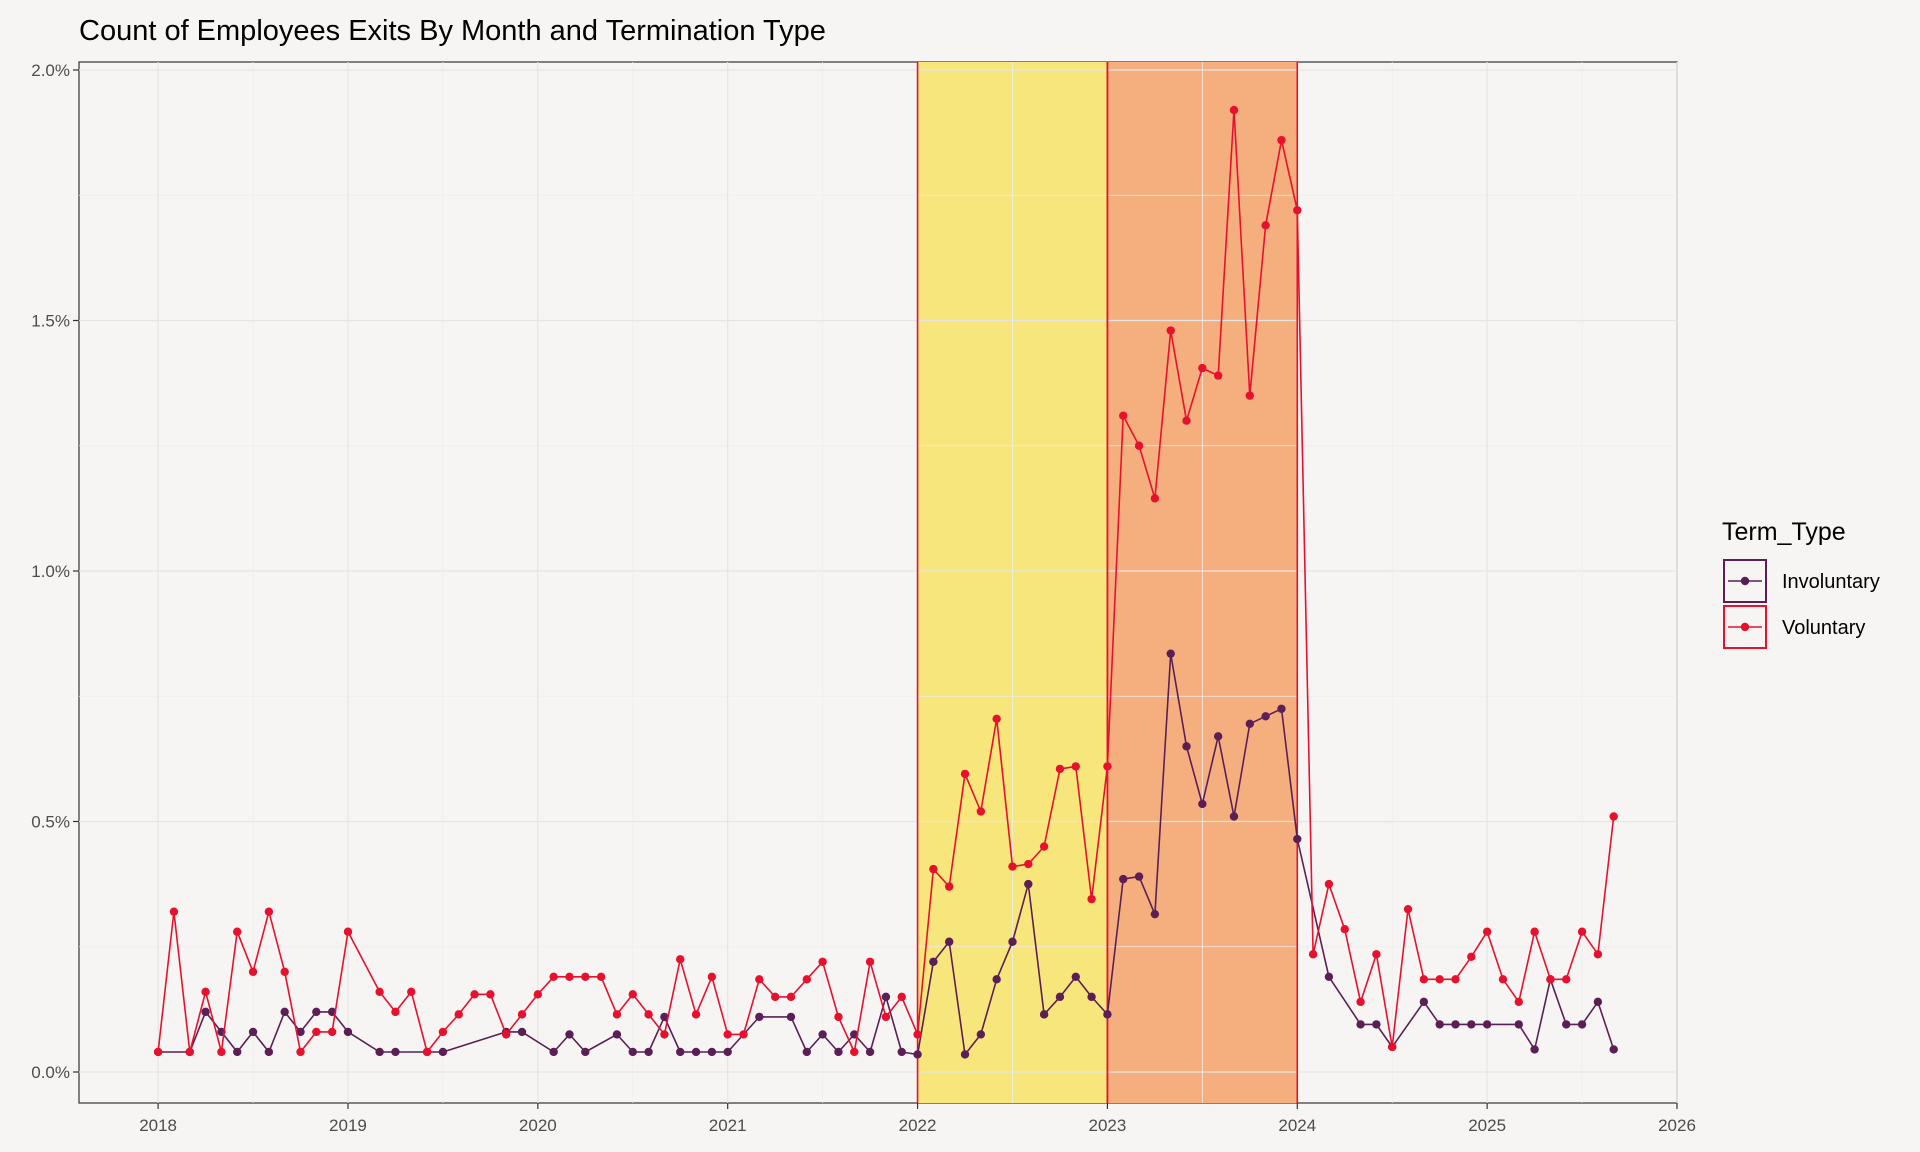  I want to click on x-tick-label: 2019, so click(348, 1125).